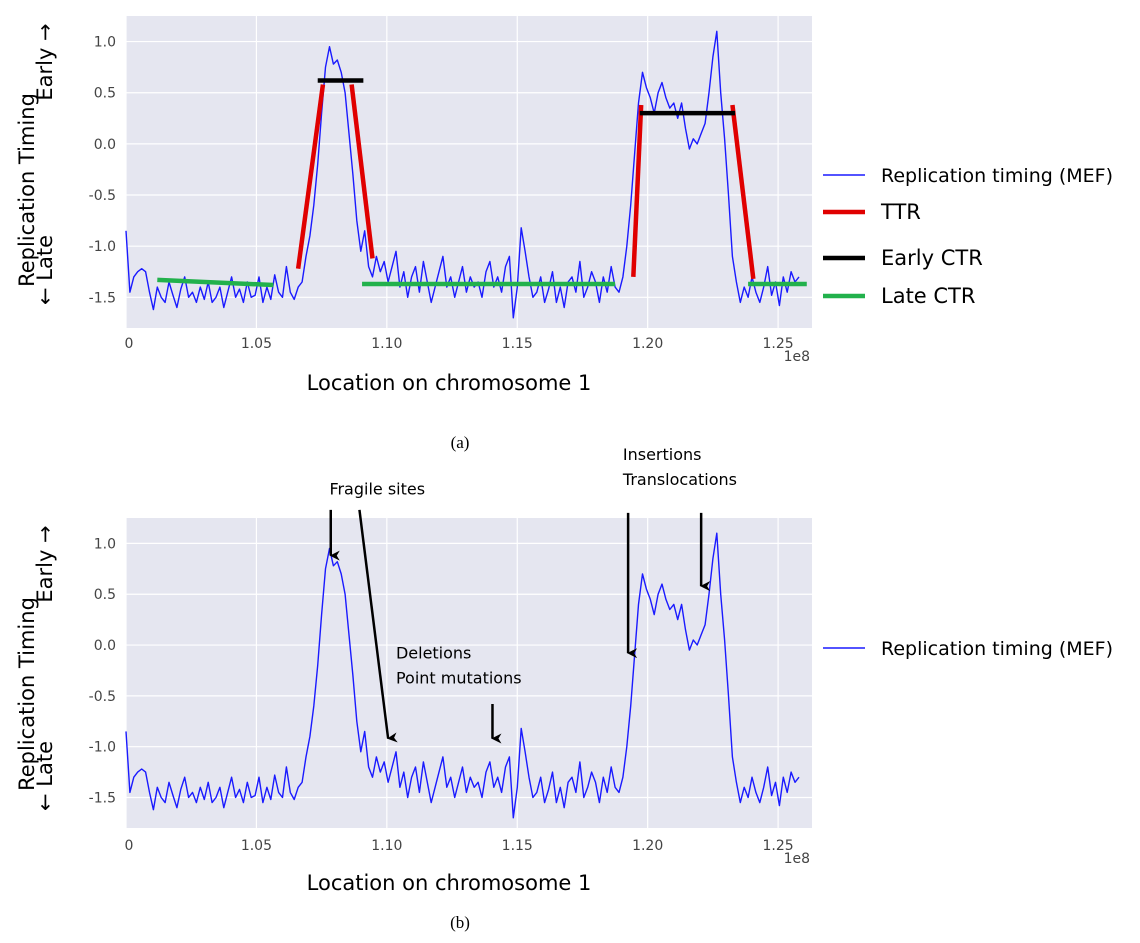 The height and width of the screenshot is (943, 1140). I want to click on annotation-arrow, so click(378, 626).